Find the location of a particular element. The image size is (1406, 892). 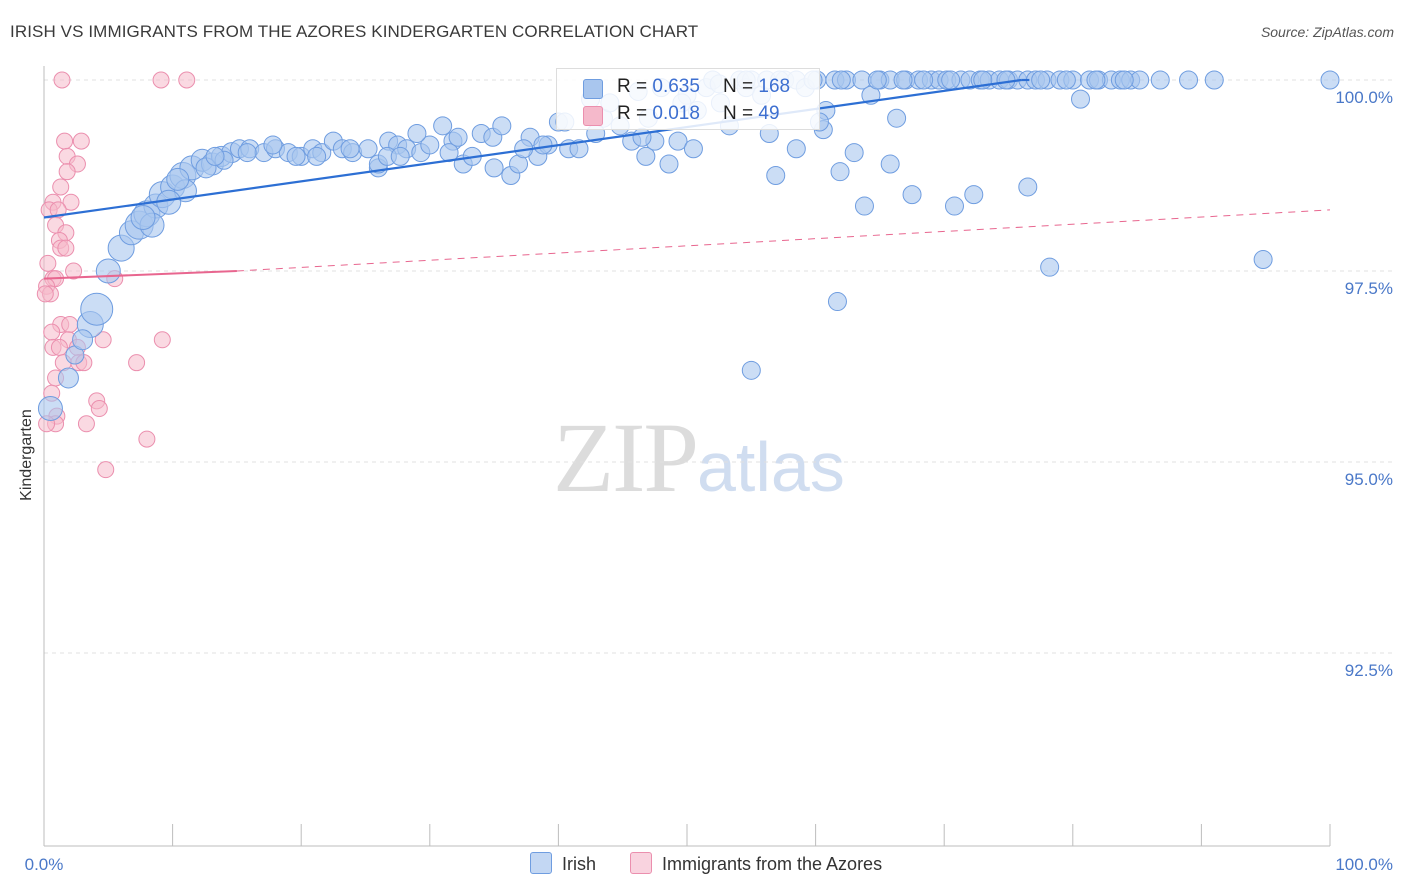

legend-label-azores: Immigrants from the Azores is located at coordinates (772, 864).